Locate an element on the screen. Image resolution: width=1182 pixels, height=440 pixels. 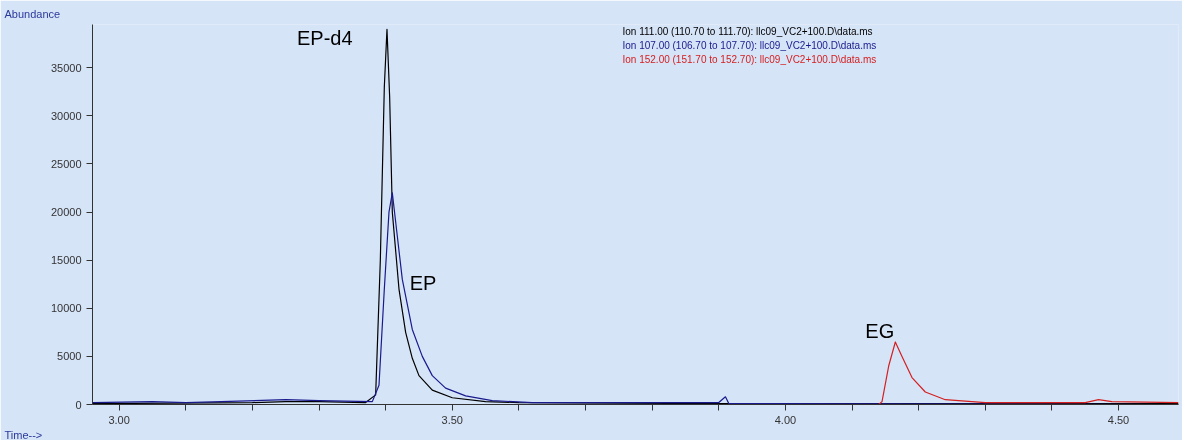
annotation: EP is located at coordinates (423, 283).